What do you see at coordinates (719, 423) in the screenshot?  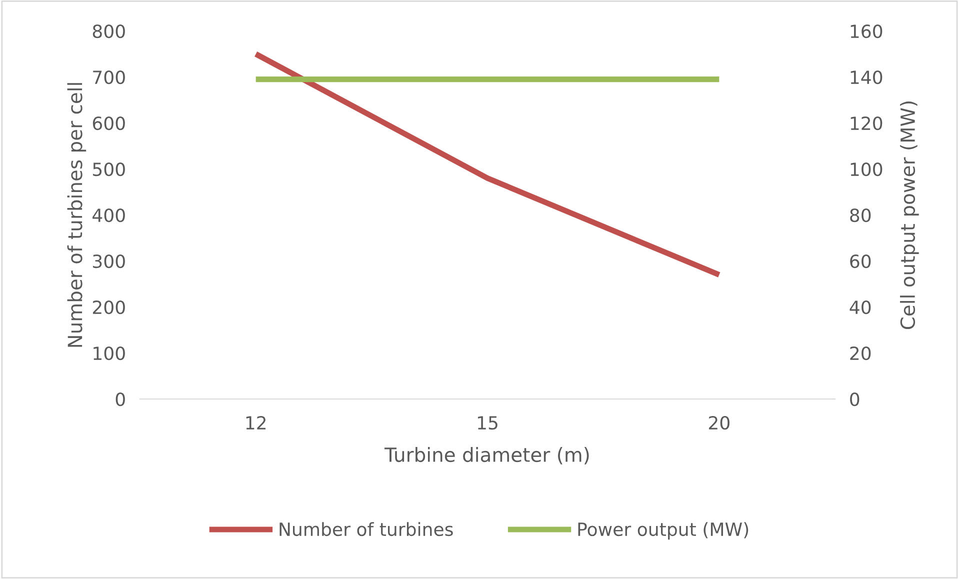 I see `x-tick-label: 20` at bounding box center [719, 423].